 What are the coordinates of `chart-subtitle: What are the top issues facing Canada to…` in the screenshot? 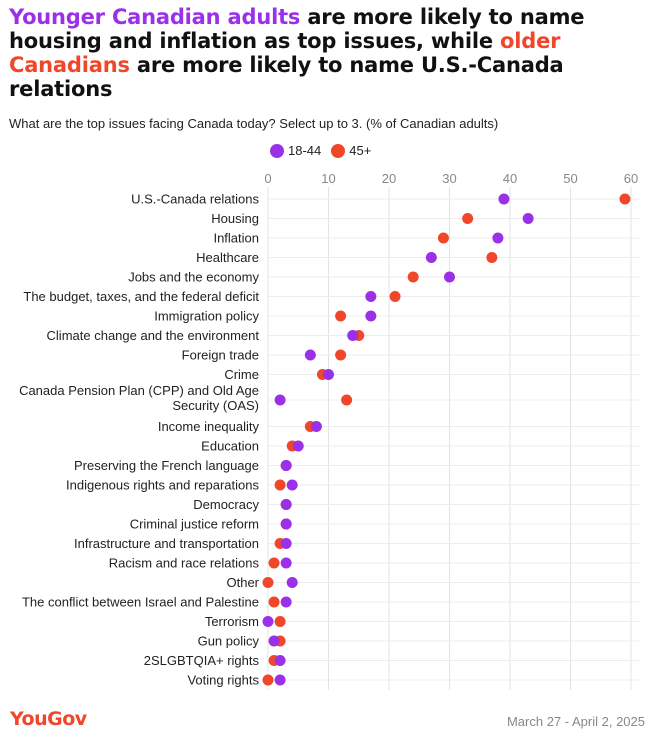 It's located at (254, 123).